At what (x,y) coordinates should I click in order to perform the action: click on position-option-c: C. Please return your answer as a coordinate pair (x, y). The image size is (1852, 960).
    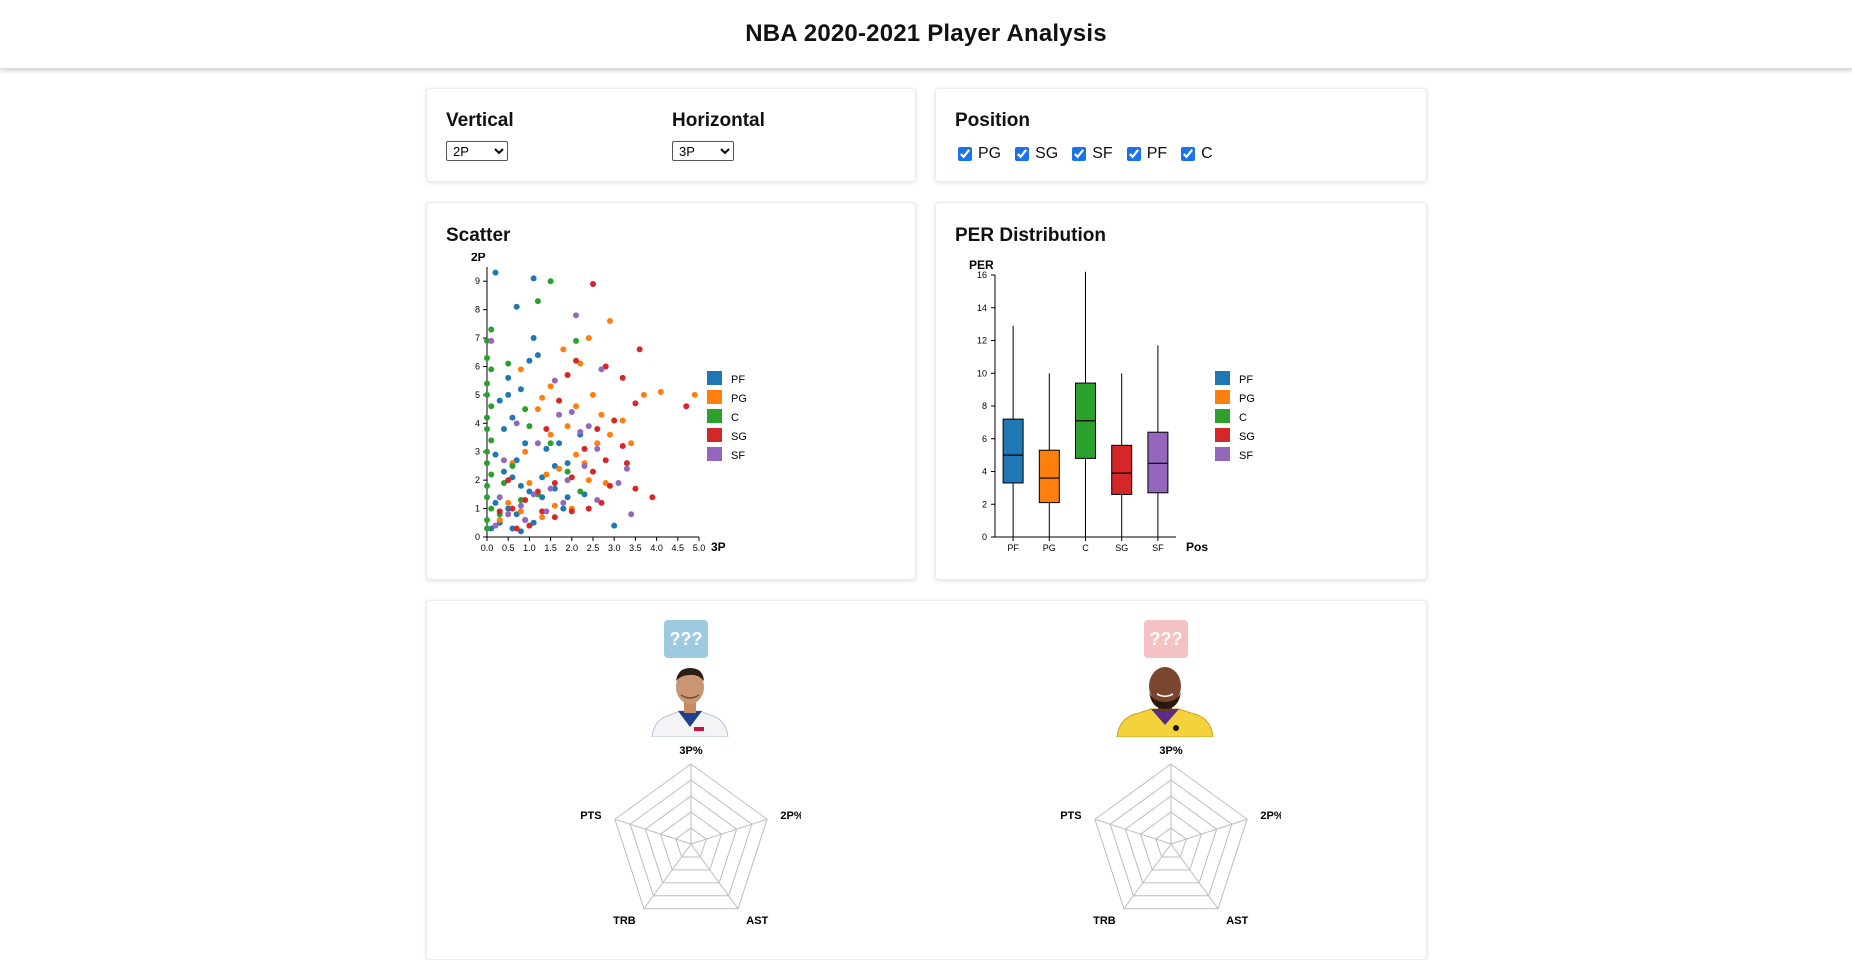
    Looking at the image, I should click on (1196, 154).